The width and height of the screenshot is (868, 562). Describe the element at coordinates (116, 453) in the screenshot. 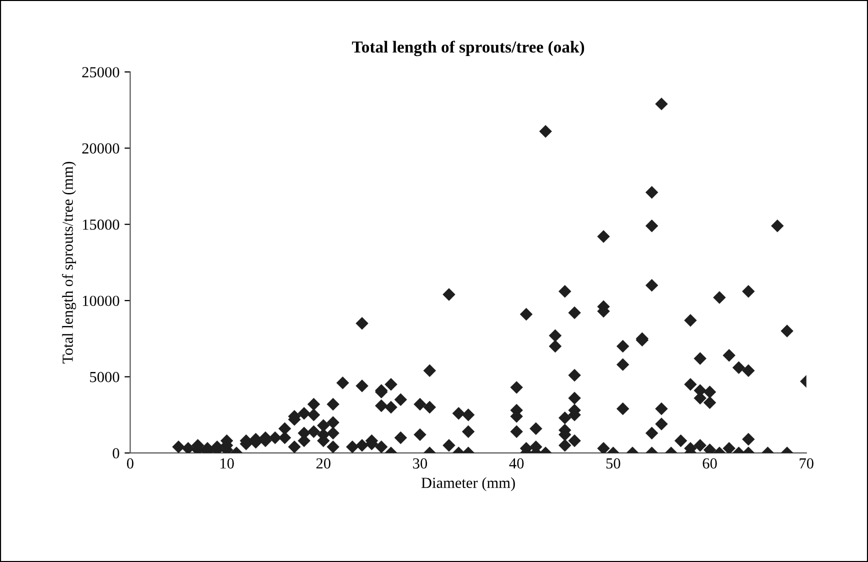

I see `y-tick-label: 0` at that location.